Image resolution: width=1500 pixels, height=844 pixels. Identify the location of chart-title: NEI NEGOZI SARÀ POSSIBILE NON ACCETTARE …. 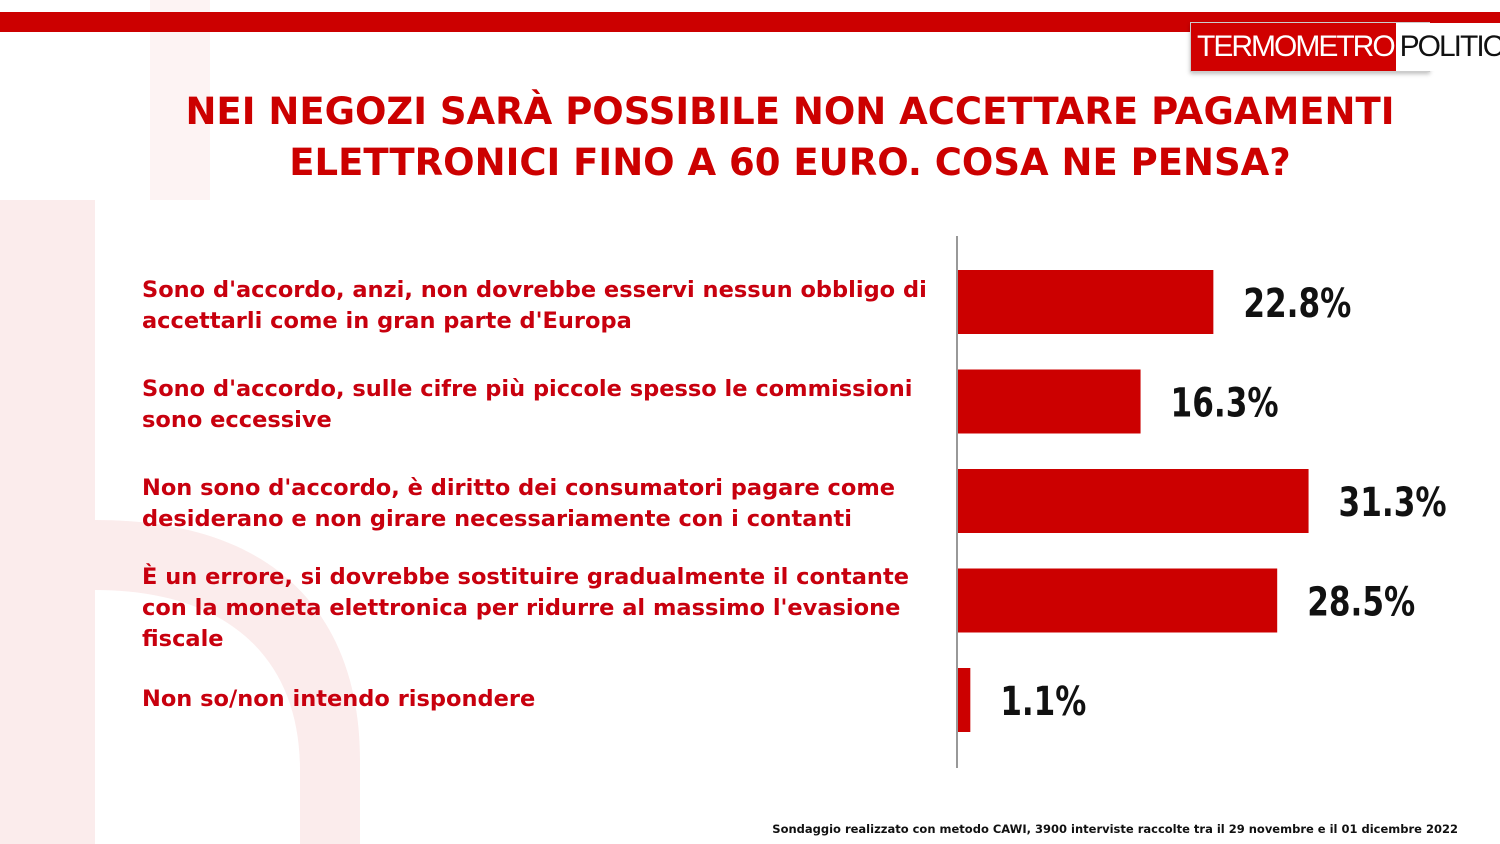
(790, 137).